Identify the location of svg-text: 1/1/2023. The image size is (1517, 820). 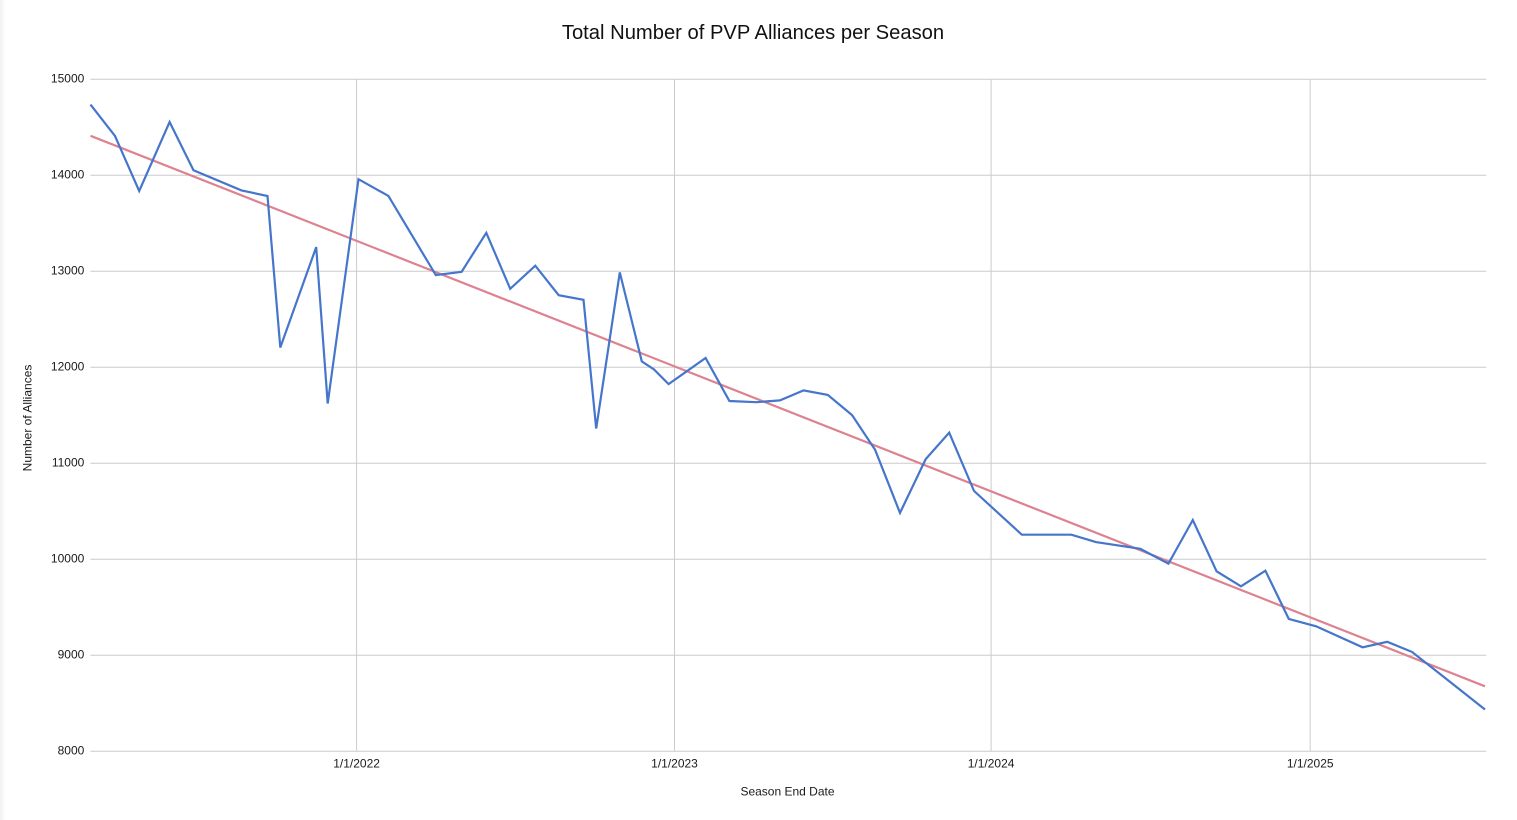
(674, 763).